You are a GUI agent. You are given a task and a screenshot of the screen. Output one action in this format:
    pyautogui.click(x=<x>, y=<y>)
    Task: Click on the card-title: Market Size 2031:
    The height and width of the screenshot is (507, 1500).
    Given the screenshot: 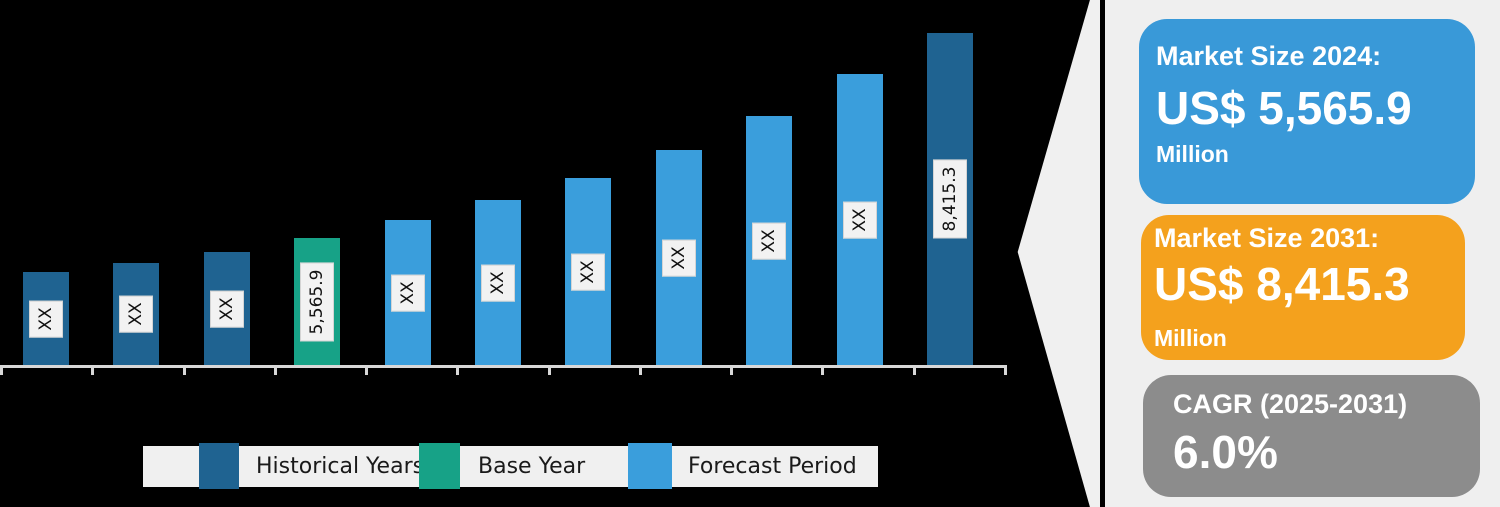 What is the action you would take?
    pyautogui.click(x=1267, y=238)
    